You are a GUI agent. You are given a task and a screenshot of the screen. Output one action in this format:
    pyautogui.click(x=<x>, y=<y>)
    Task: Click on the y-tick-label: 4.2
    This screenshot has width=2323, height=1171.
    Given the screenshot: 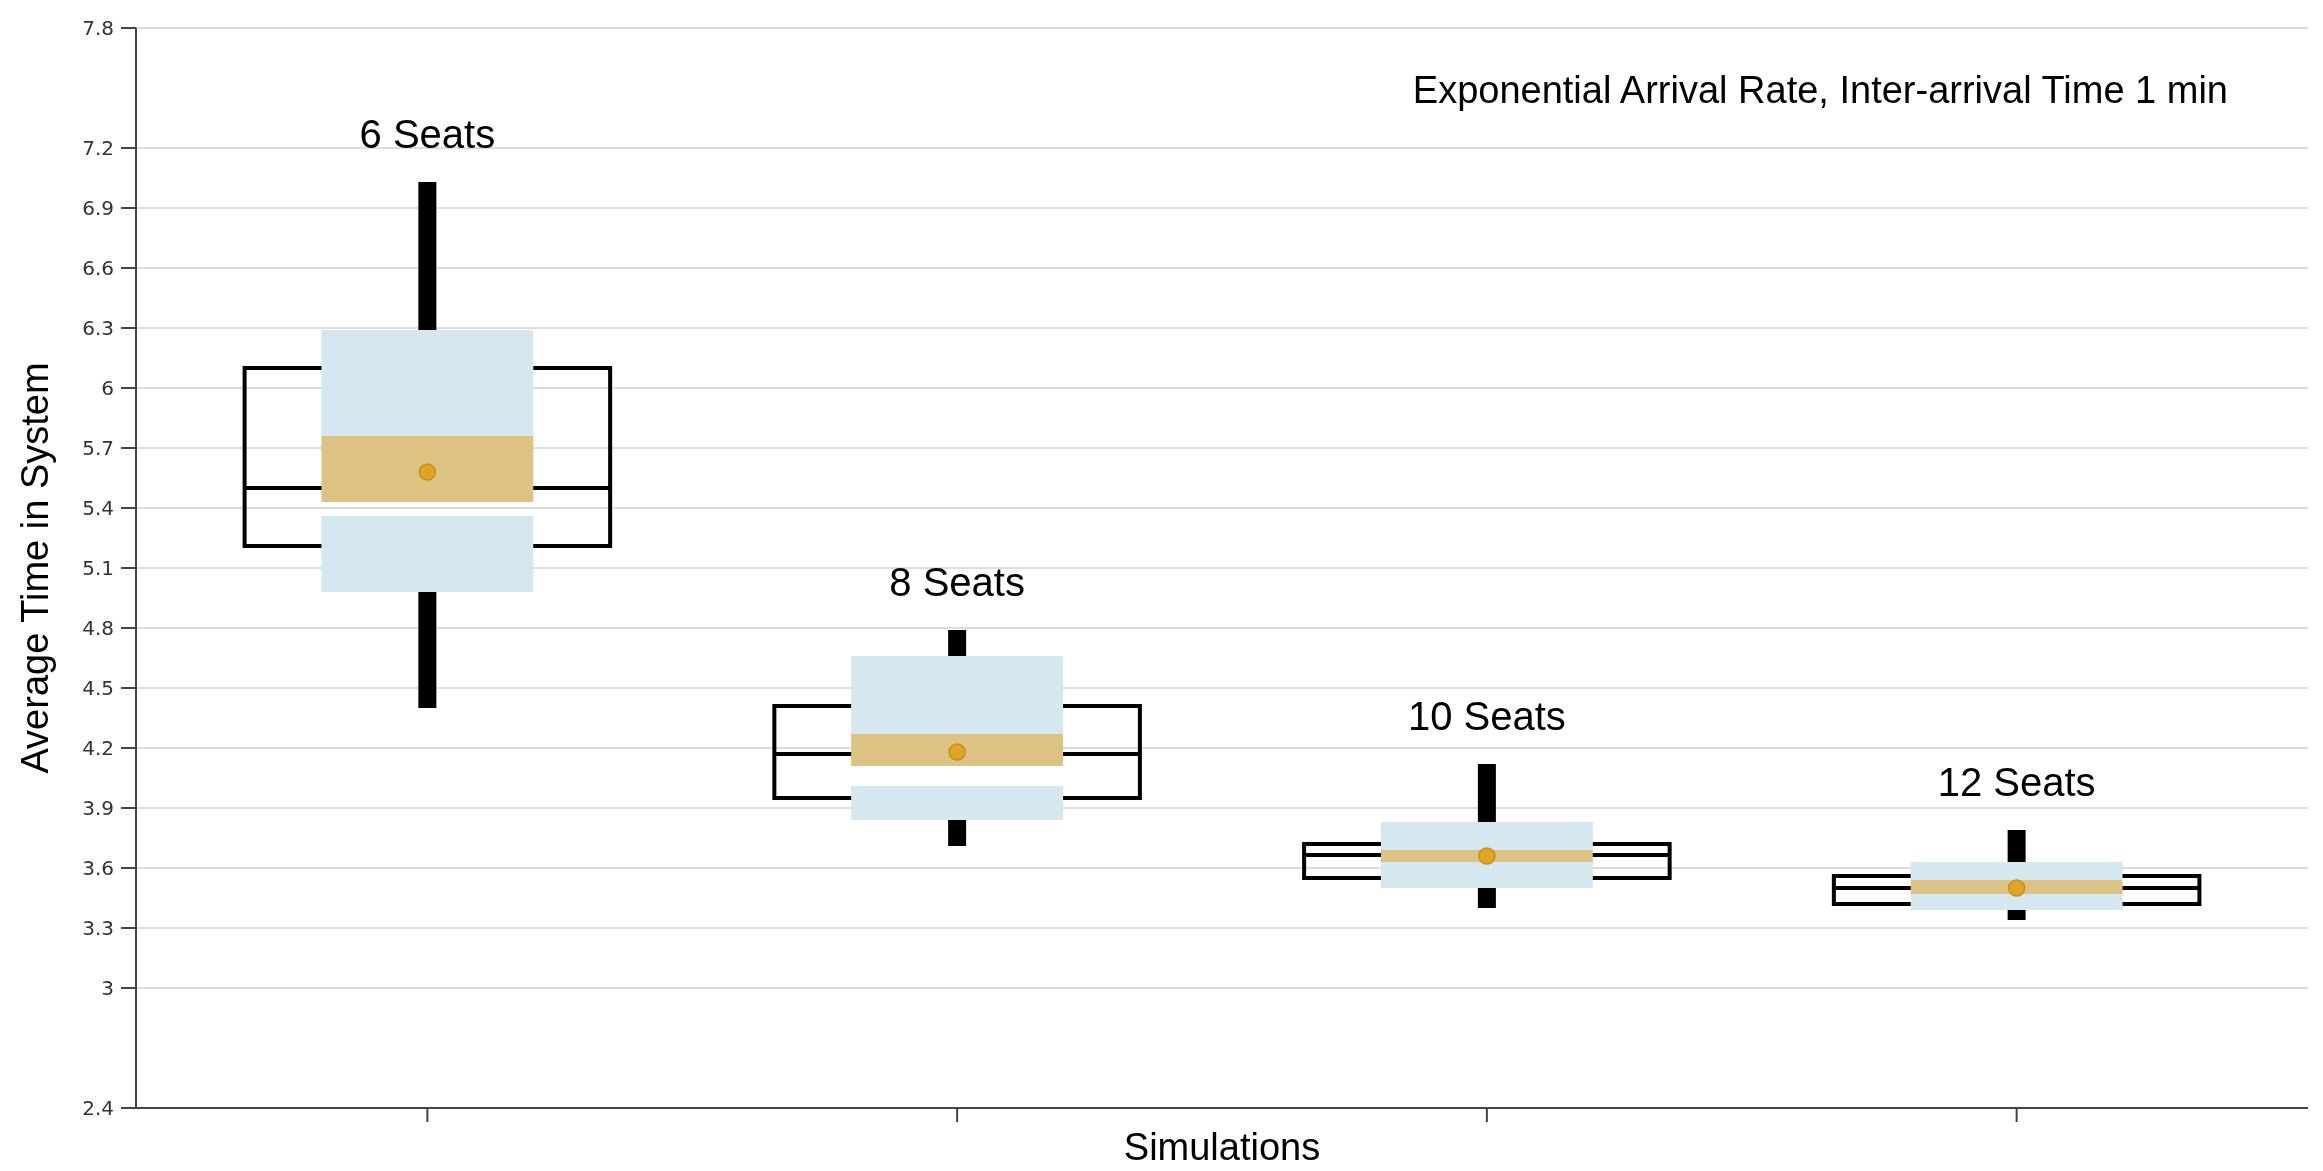 What is the action you would take?
    pyautogui.click(x=98, y=748)
    